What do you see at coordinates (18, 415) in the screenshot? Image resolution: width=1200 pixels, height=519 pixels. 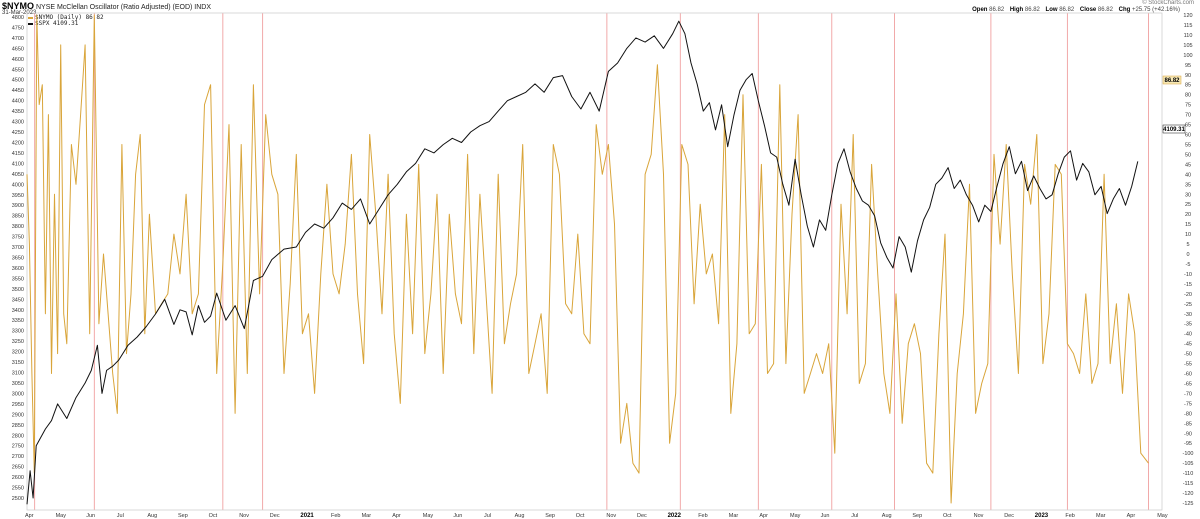 I see `left-axis-tick: 2900` at bounding box center [18, 415].